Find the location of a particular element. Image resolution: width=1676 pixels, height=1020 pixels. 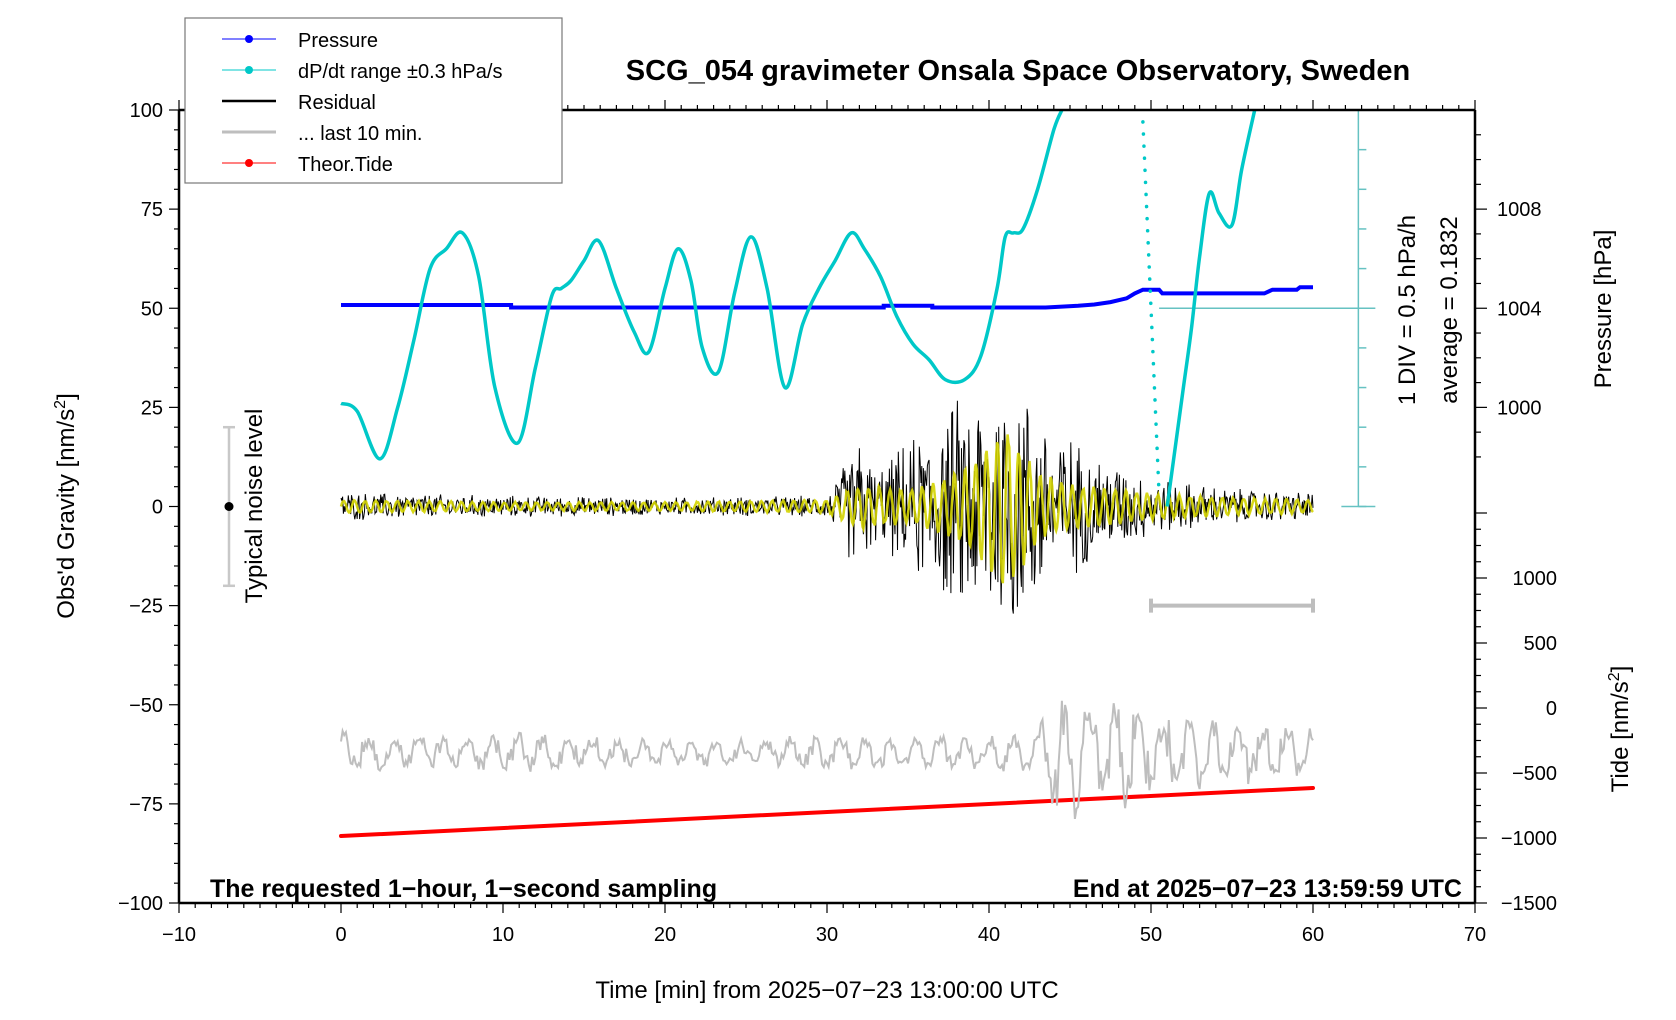

y-axis-label-tide: Tide [nm/s2] is located at coordinates (1620, 729).